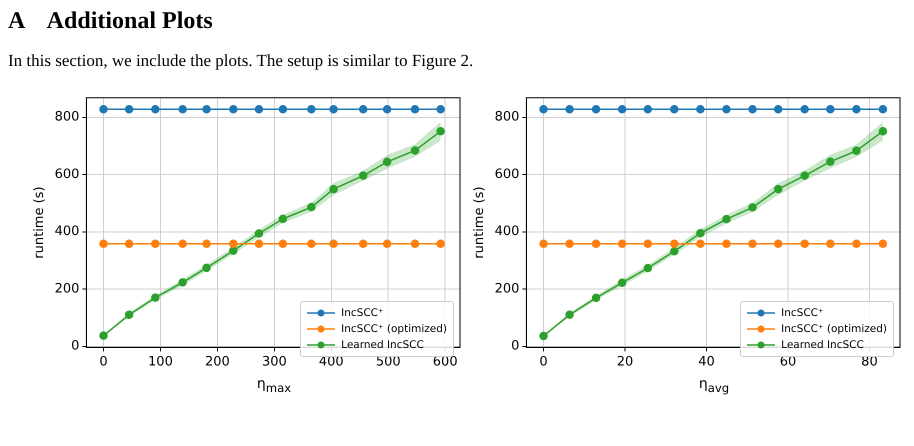  What do you see at coordinates (714, 385) in the screenshot?
I see `x-axis-title: η$_{avg}$` at bounding box center [714, 385].